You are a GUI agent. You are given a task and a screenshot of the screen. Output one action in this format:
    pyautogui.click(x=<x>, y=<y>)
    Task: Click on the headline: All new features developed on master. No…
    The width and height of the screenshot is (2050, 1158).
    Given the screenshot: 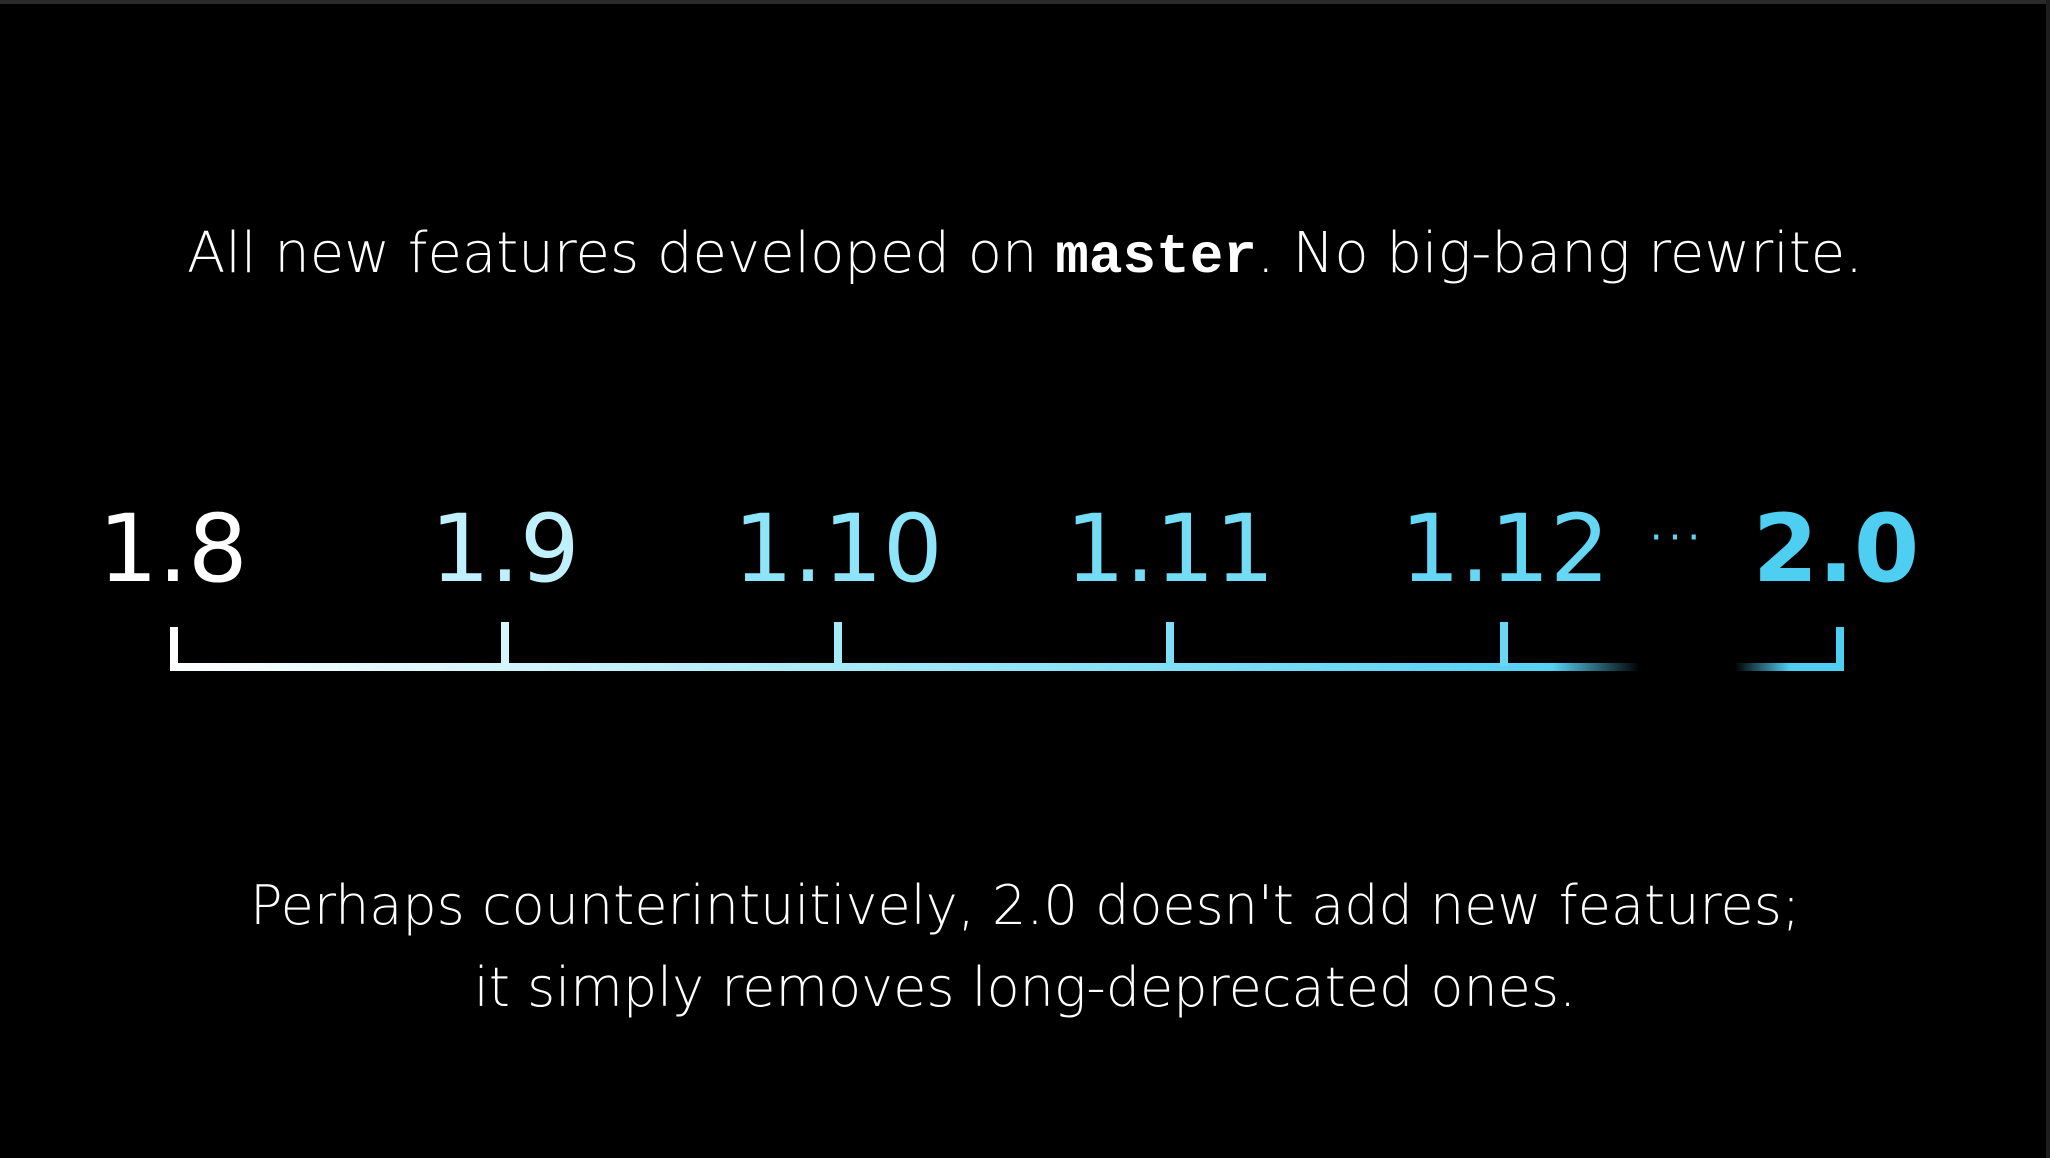 What is the action you would take?
    pyautogui.click(x=1025, y=255)
    